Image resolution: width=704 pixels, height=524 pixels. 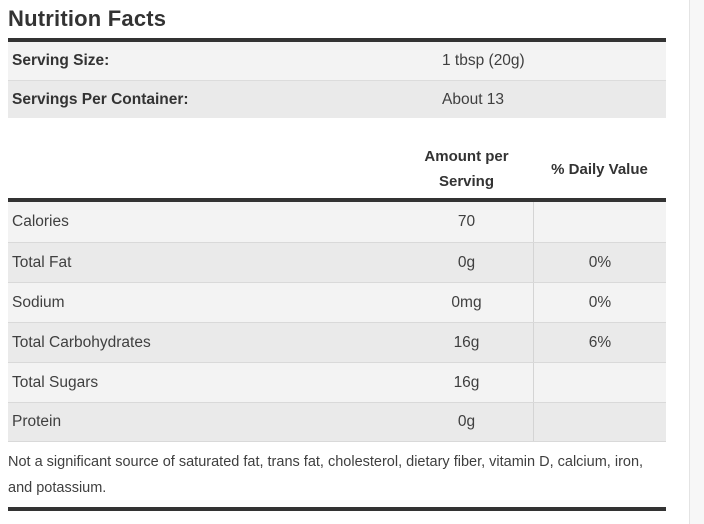 I want to click on nutrient-name: Total Carbohydrates, so click(x=81, y=342).